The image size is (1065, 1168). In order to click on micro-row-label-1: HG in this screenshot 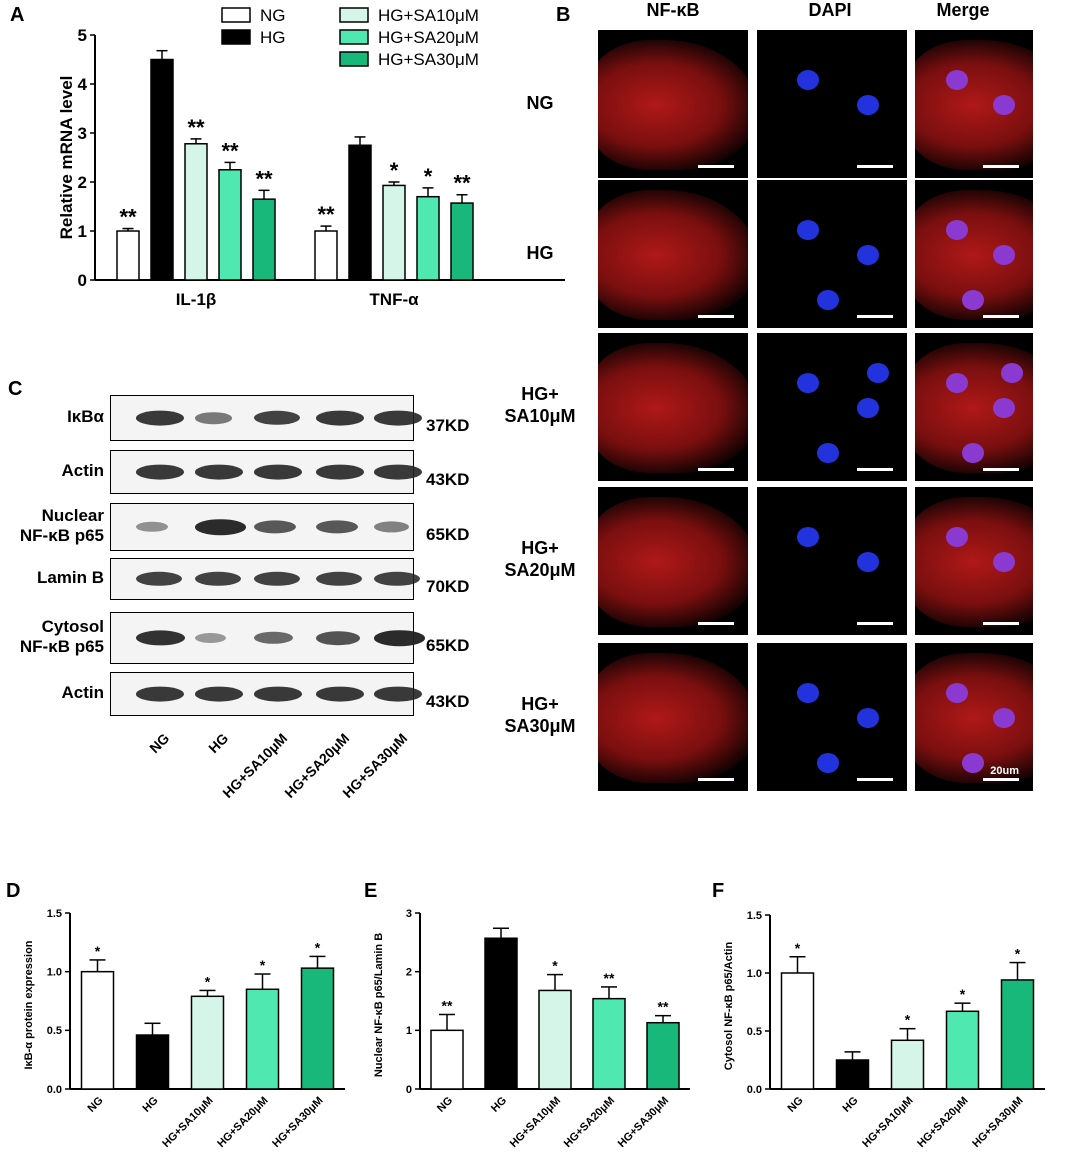, I will do `click(540, 253)`.